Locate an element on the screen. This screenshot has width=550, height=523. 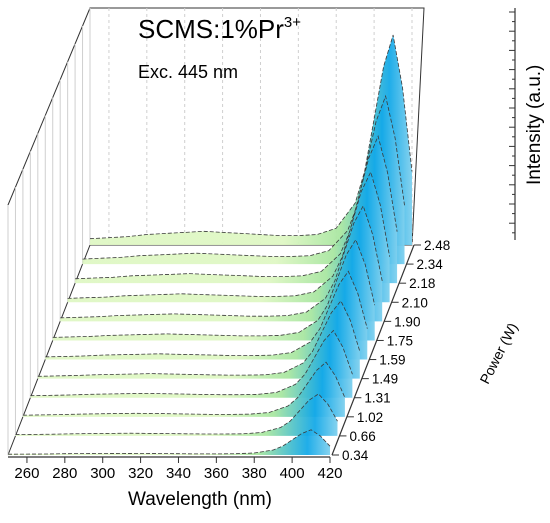
chart-subtitle: Exc. 445 nm is located at coordinates (188, 72).